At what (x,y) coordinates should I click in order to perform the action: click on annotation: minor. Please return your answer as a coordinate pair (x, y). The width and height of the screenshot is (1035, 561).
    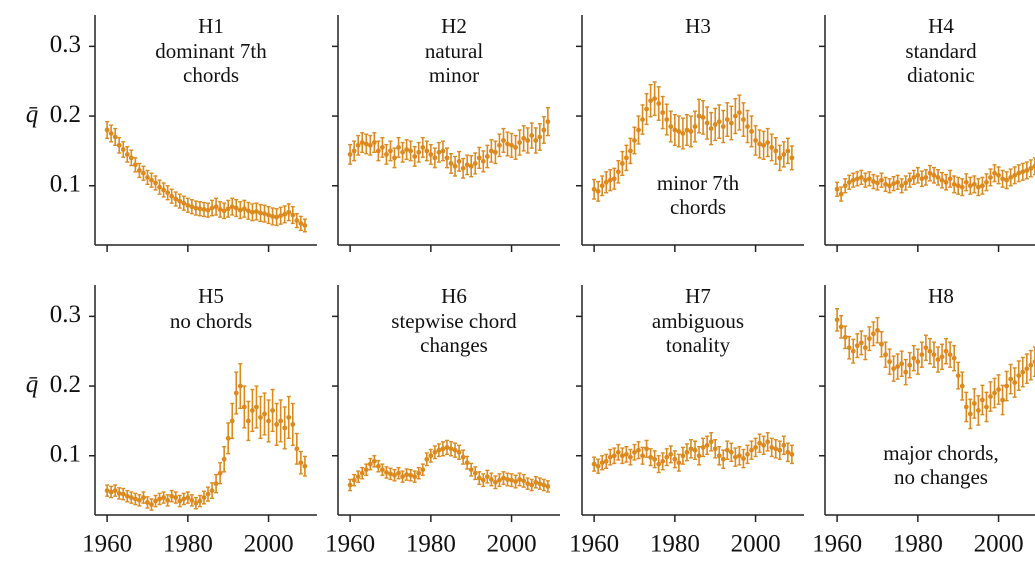
    Looking at the image, I should click on (454, 75).